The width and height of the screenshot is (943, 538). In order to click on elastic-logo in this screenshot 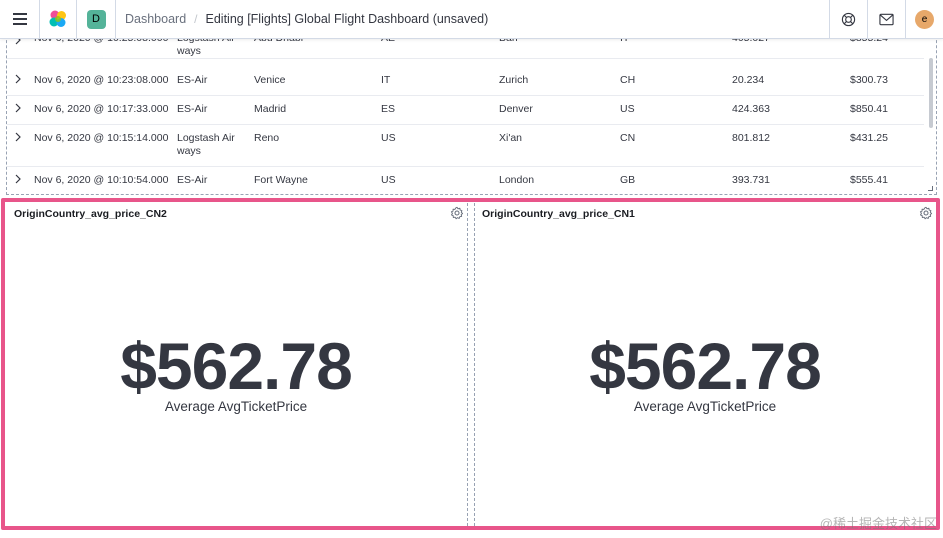, I will do `click(58, 19)`.